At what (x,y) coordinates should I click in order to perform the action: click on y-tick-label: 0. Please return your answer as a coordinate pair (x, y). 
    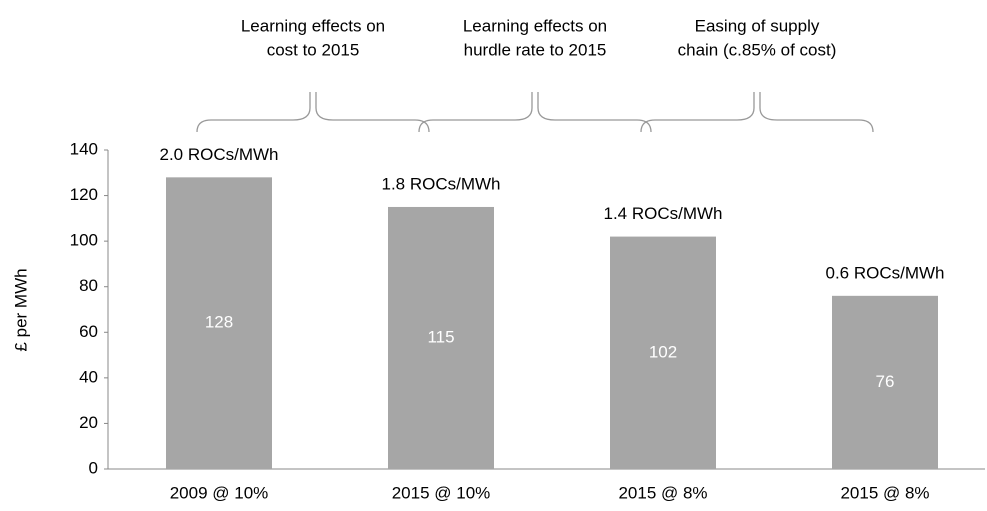
    Looking at the image, I should click on (93, 467).